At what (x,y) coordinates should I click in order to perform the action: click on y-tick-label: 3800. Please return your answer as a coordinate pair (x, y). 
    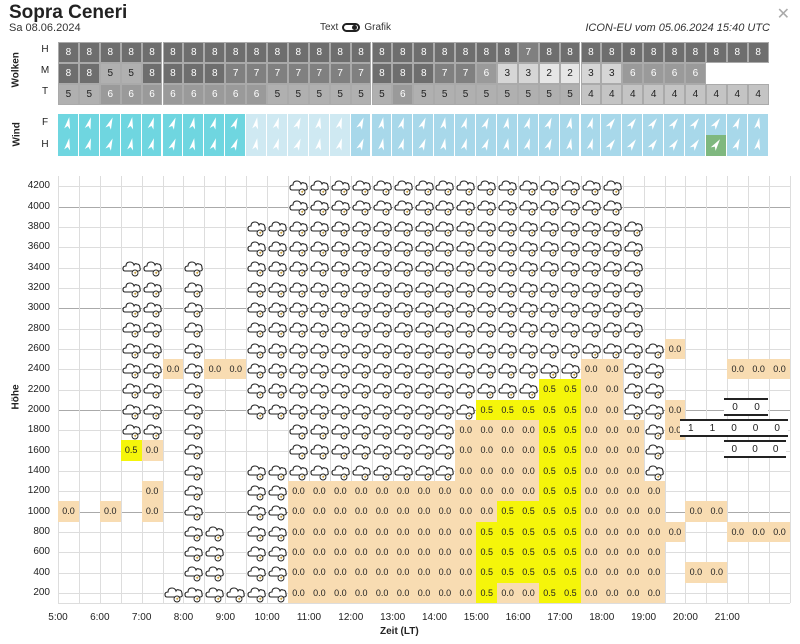
    Looking at the image, I should click on (38, 226).